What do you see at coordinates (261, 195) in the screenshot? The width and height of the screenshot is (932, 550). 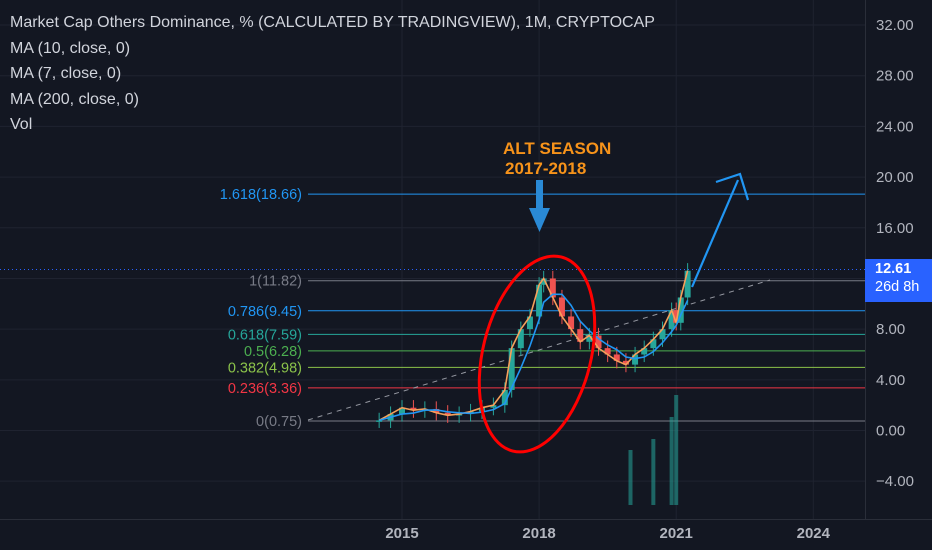 I see `fib-level-label: 1.618(18.66)` at bounding box center [261, 195].